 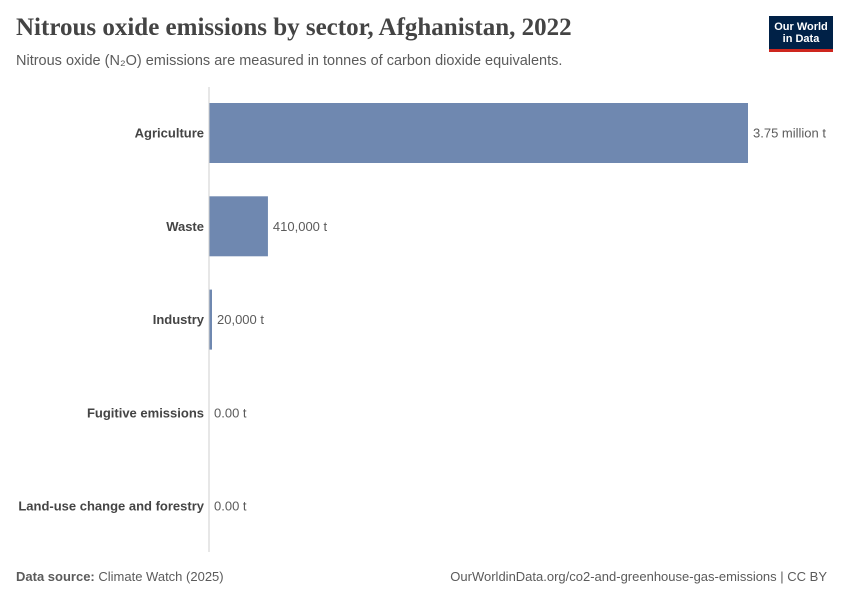 I want to click on category-label: Fugitive emissions, so click(x=145, y=412).